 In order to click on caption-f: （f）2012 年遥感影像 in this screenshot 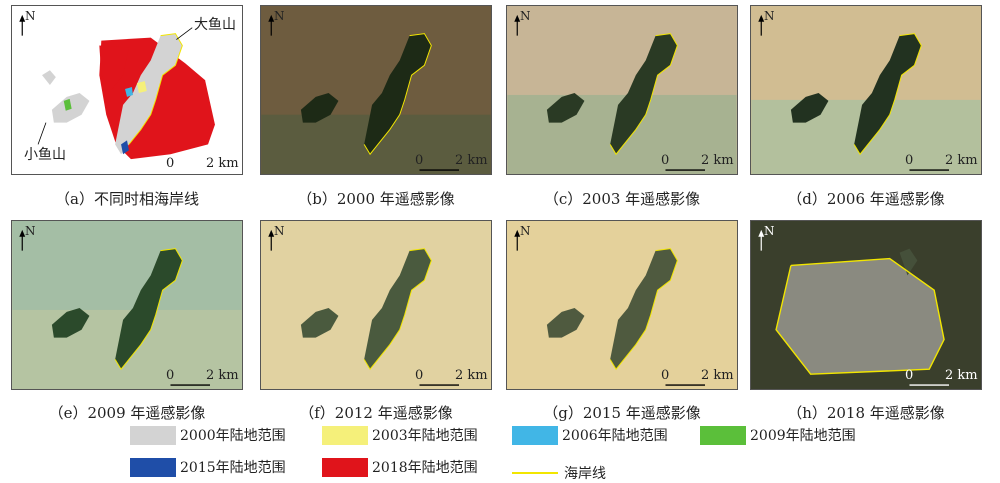, I will do `click(376, 413)`.